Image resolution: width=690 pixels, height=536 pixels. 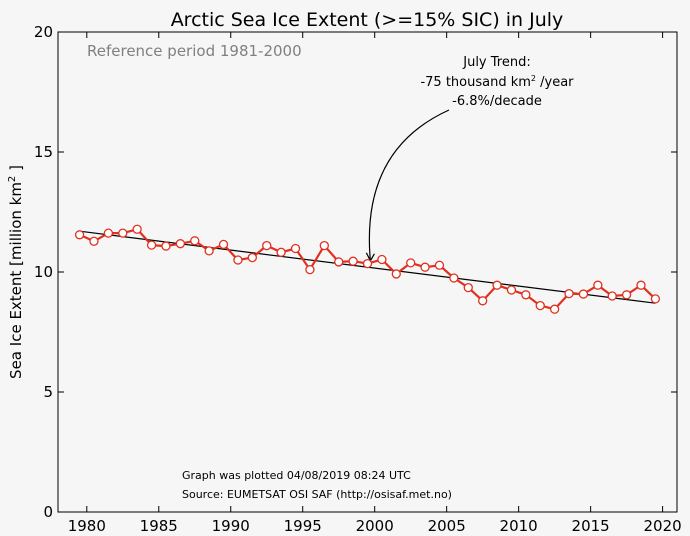 What do you see at coordinates (663, 526) in the screenshot?
I see `x-tick-label: 2020` at bounding box center [663, 526].